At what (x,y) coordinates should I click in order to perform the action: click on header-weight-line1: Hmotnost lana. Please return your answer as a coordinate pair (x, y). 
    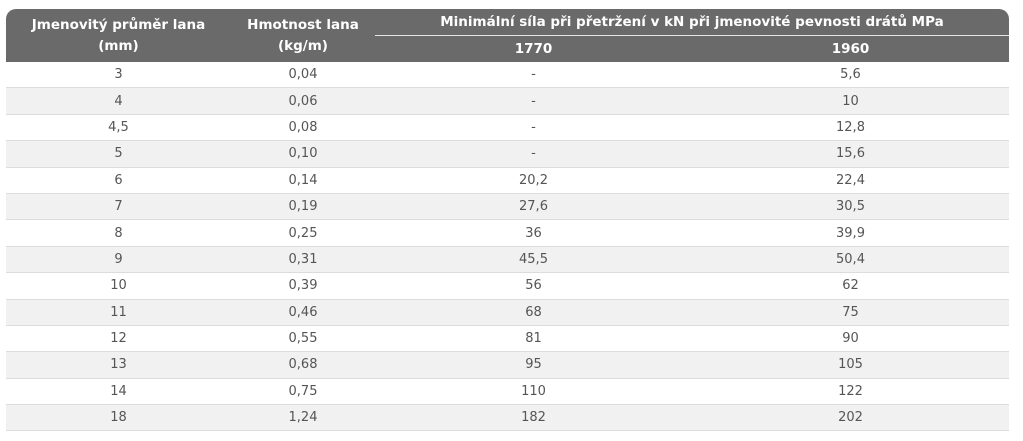
    Looking at the image, I should click on (303, 24).